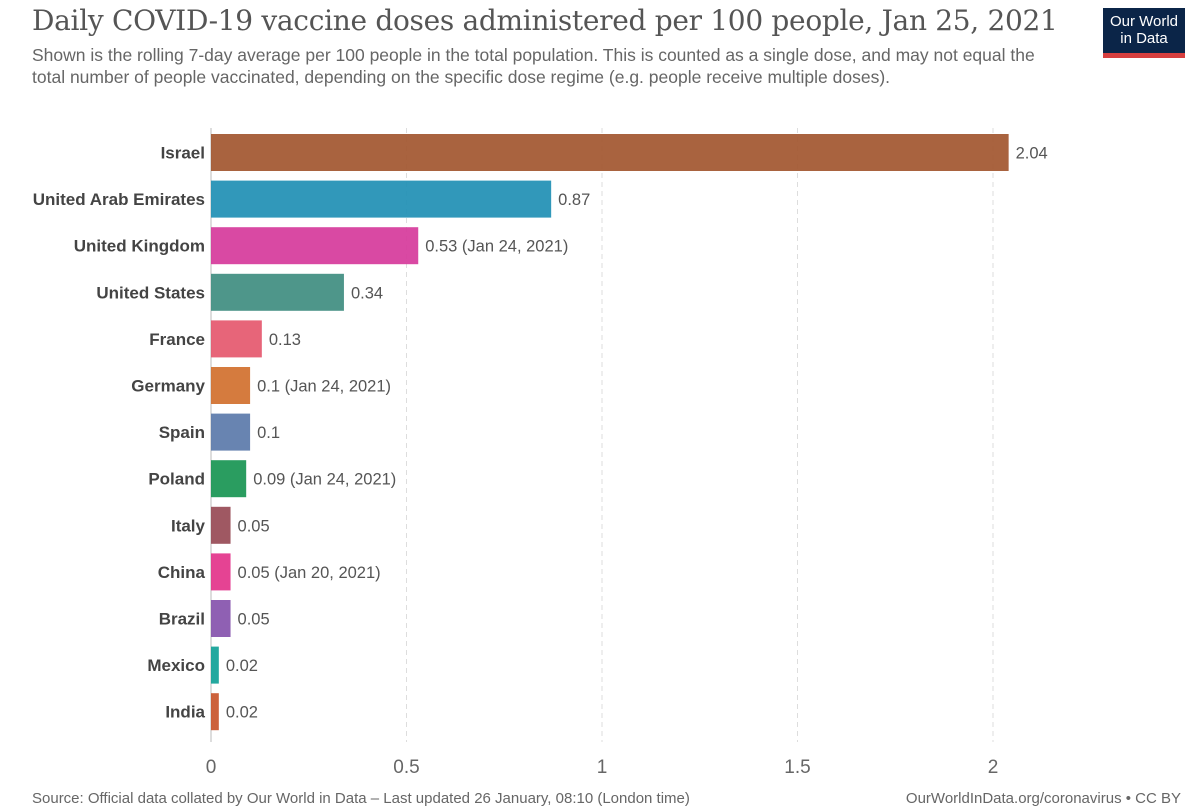 The height and width of the screenshot is (809, 1185). Describe the element at coordinates (176, 479) in the screenshot. I see `category-label: Poland` at that location.